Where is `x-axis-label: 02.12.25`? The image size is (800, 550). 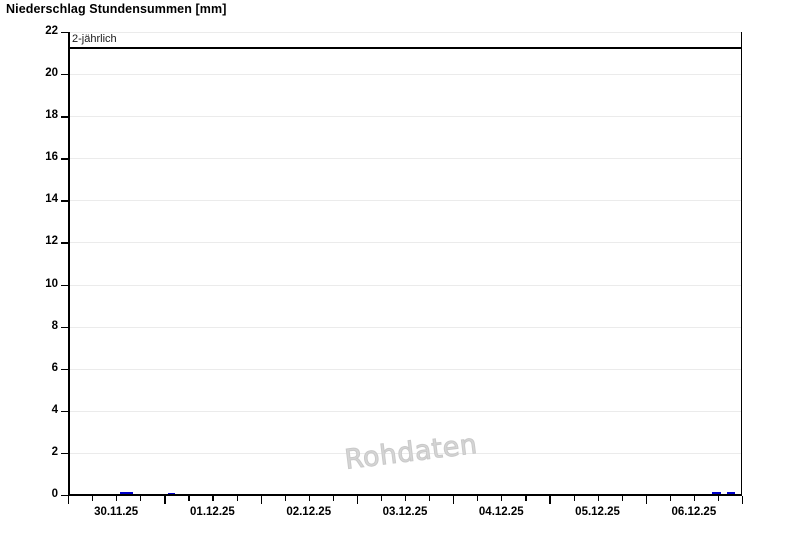 x-axis-label: 02.12.25 is located at coordinates (309, 512).